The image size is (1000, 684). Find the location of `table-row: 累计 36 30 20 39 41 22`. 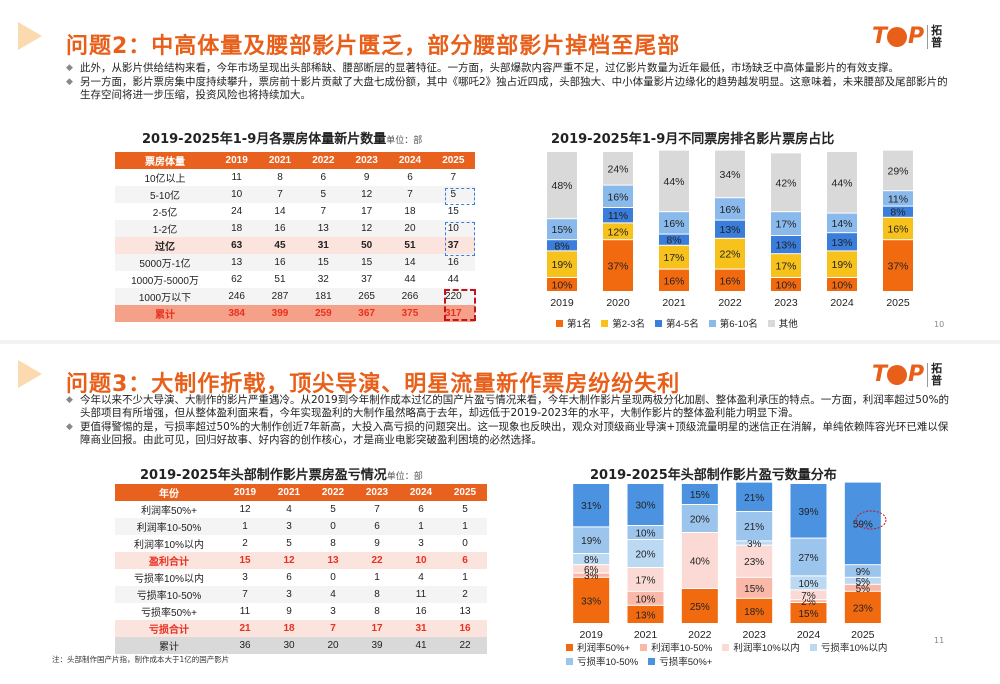

table-row: 累计 36 30 20 39 41 22 is located at coordinates (301, 645).